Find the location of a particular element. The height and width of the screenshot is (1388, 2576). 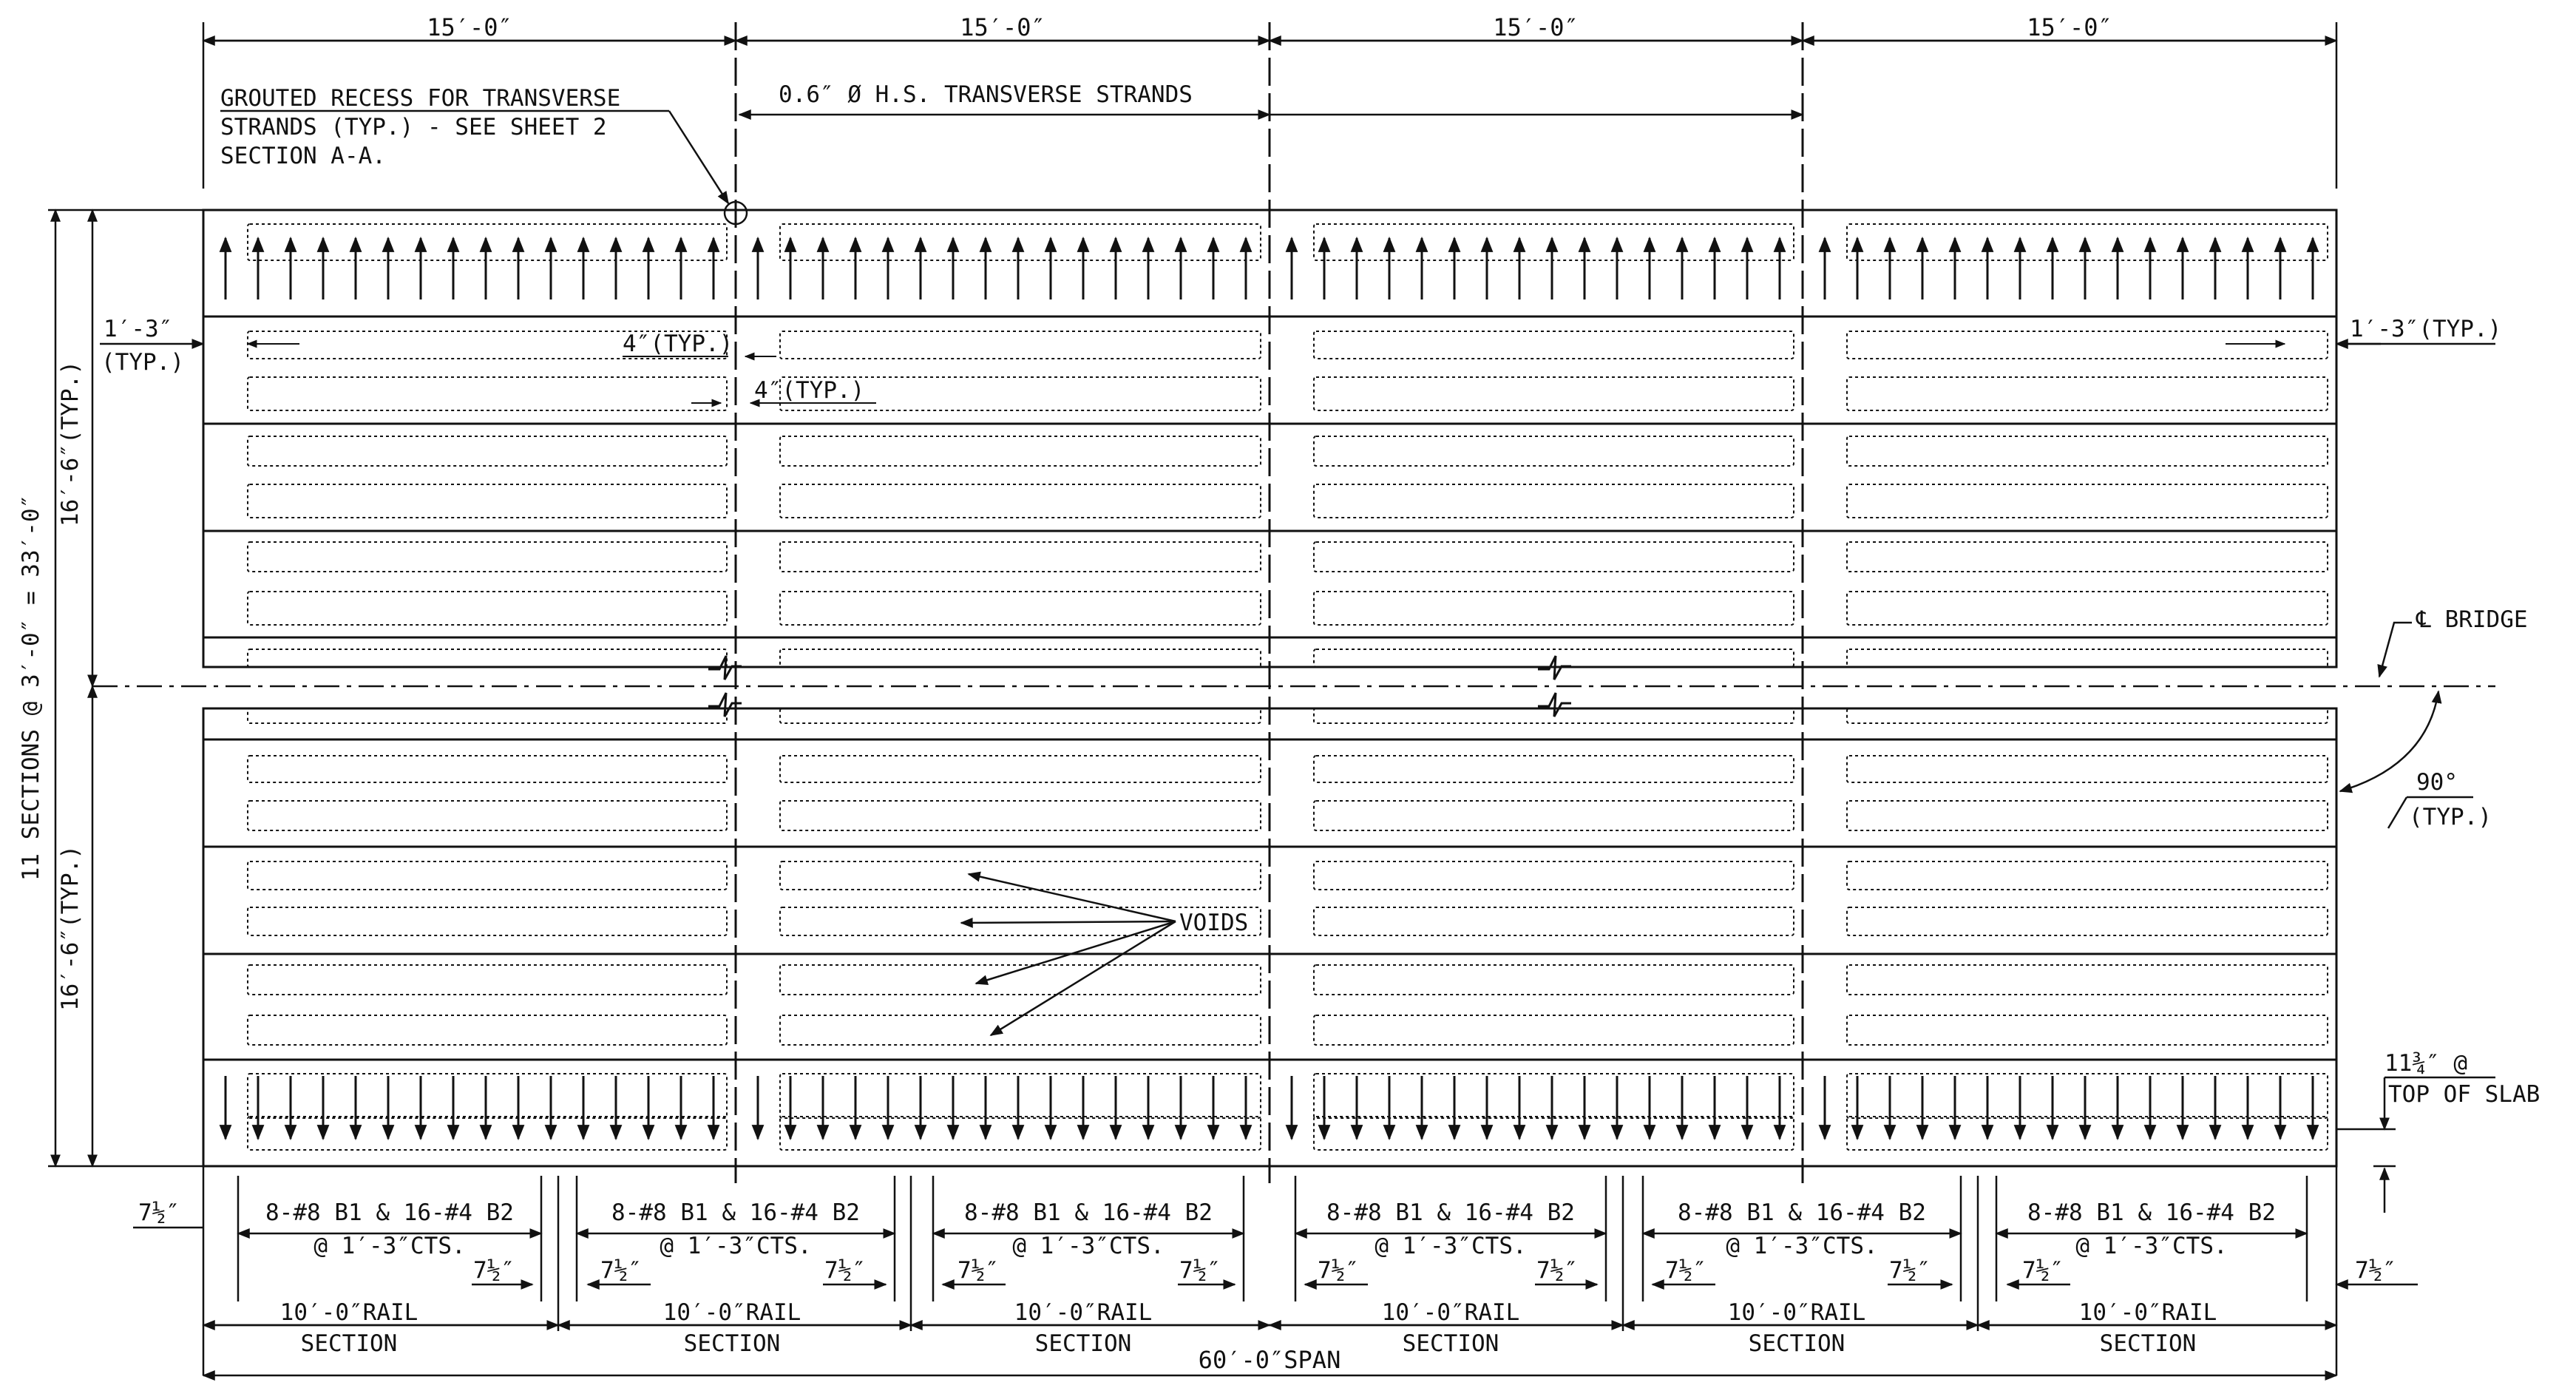

rail-3-edge-right: 7½″ is located at coordinates (1200, 1270).